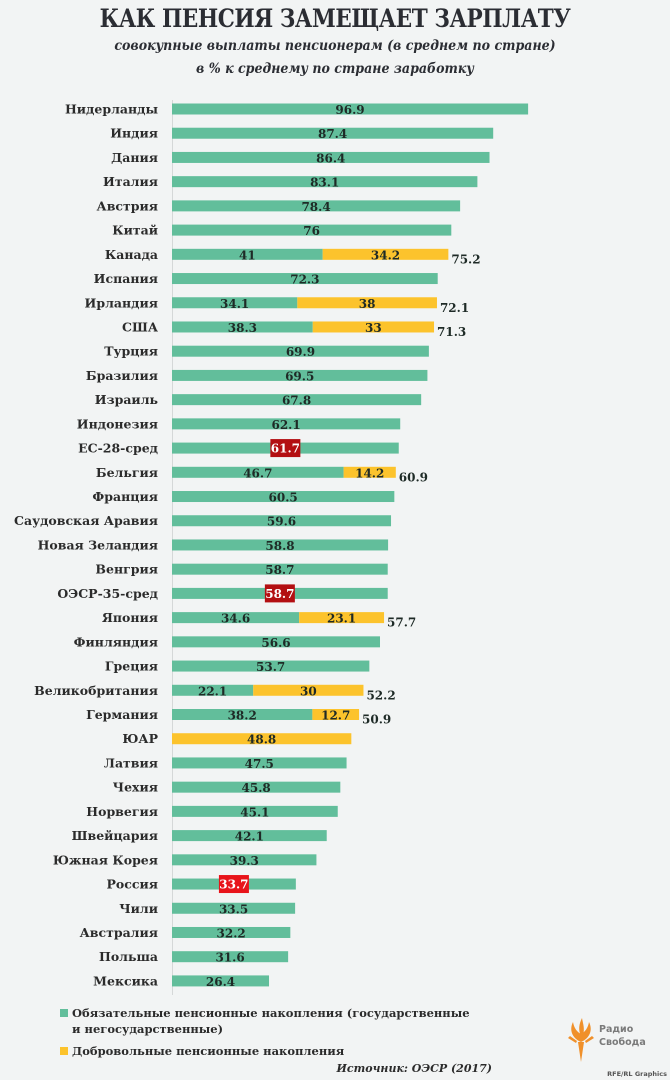  What do you see at coordinates (296, 401) in the screenshot?
I see `data-label-mandatory: 67.8` at bounding box center [296, 401].